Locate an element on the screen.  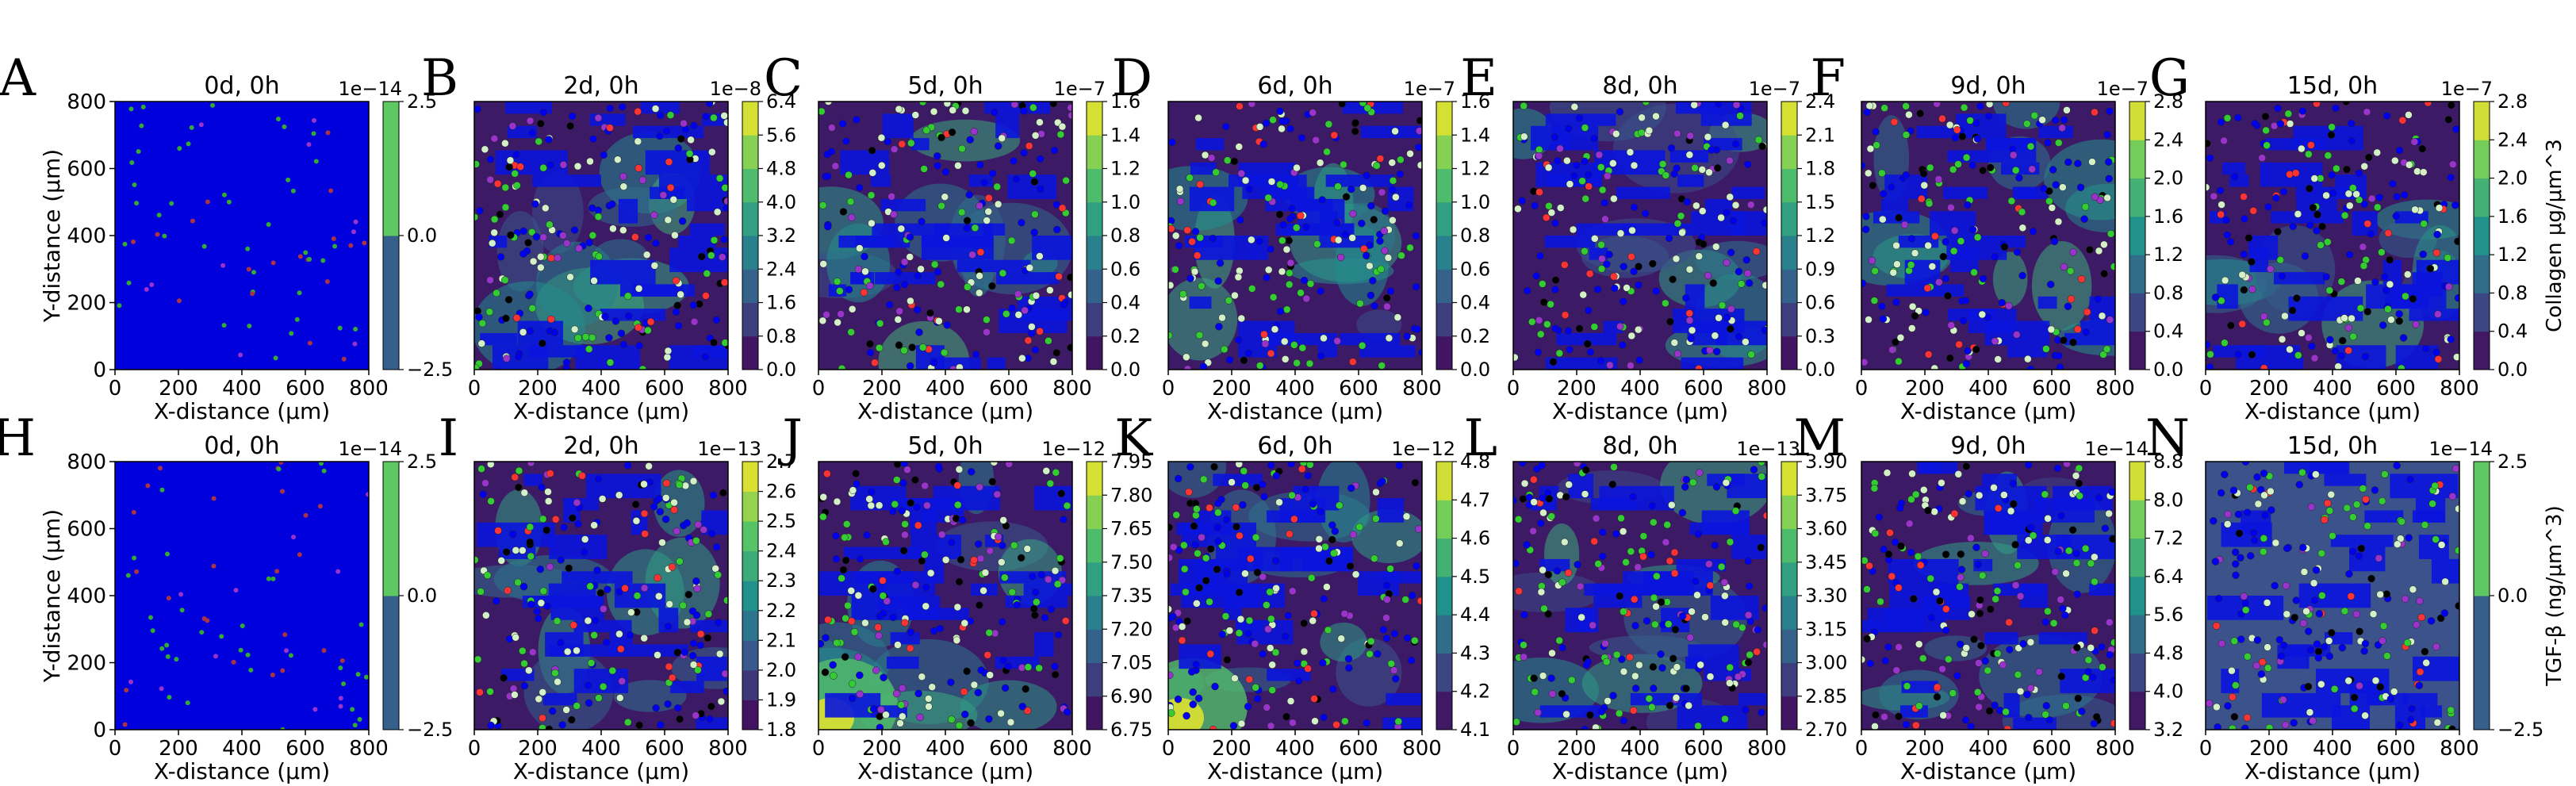
panel-title: 8d, 0h is located at coordinates (1639, 446).